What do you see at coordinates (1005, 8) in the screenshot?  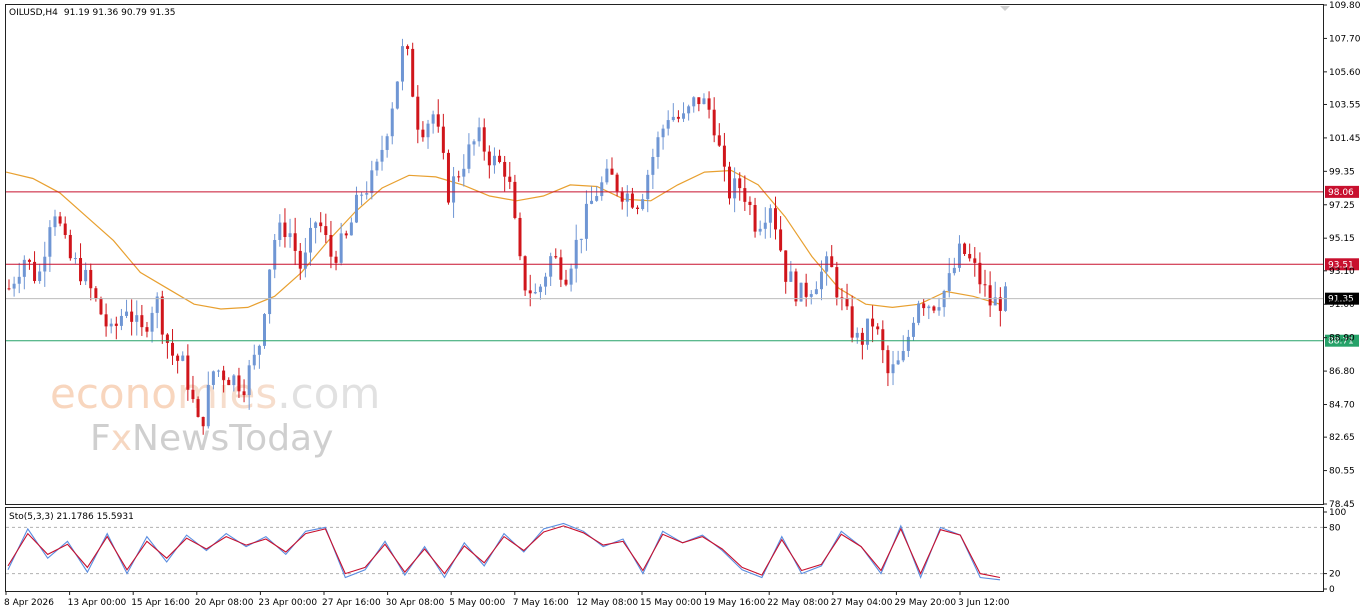 I see `scroll-marker-icon` at bounding box center [1005, 8].